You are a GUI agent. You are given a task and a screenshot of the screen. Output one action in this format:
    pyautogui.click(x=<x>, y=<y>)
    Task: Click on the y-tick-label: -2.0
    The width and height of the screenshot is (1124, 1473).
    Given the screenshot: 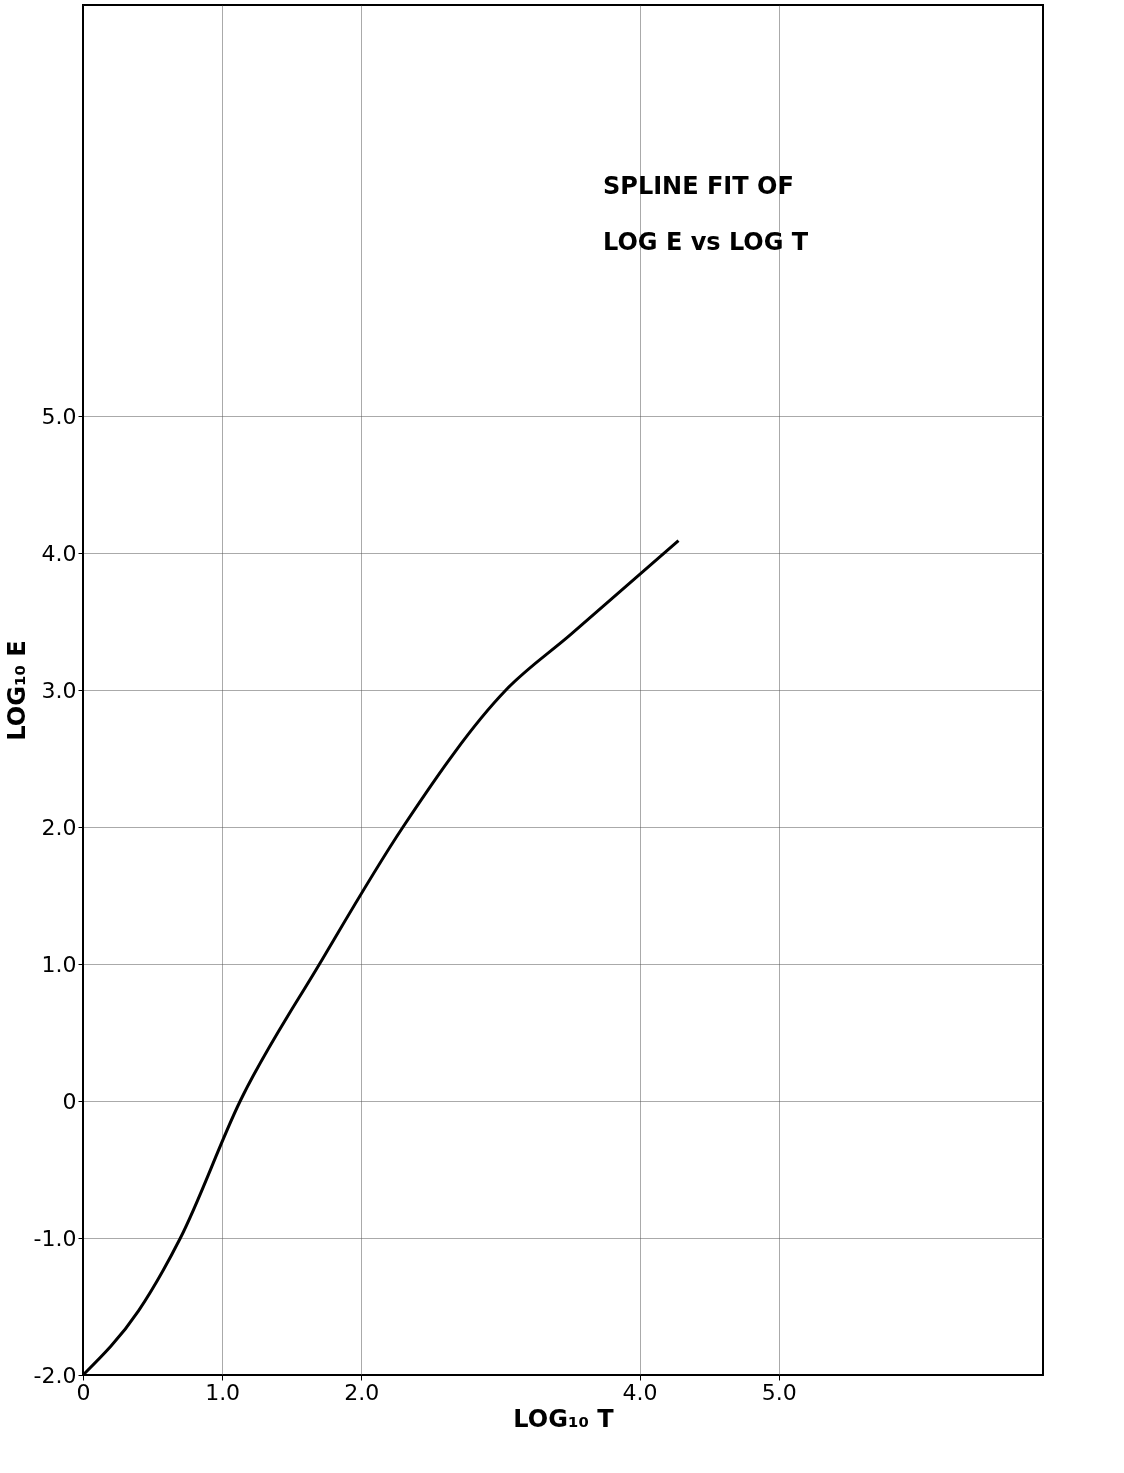 What is the action you would take?
    pyautogui.click(x=55, y=1375)
    